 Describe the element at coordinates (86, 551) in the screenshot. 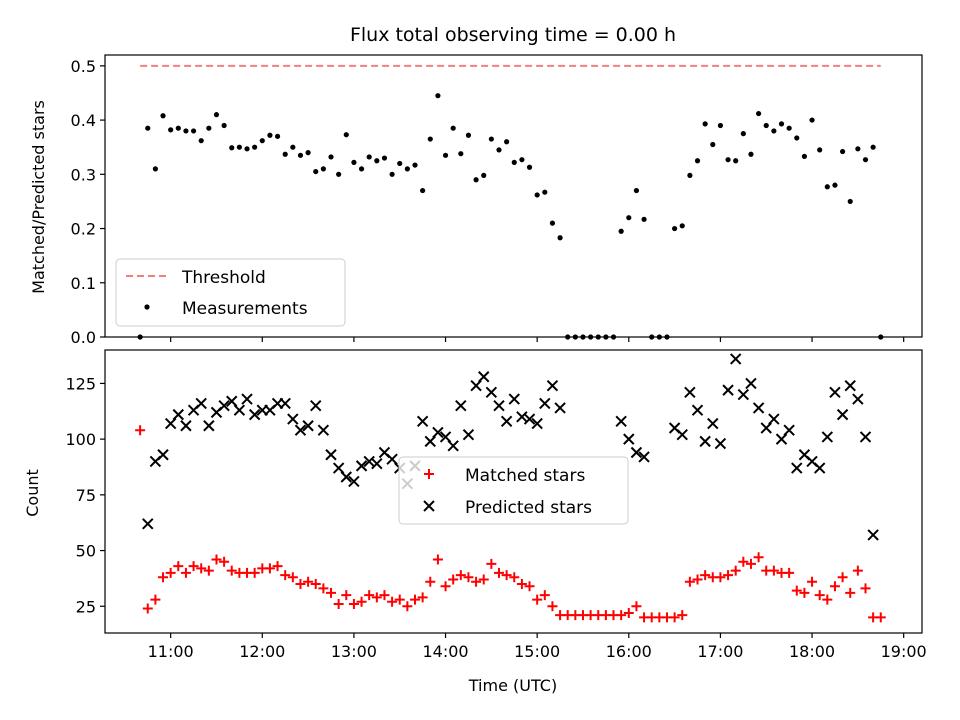

I see `bottom-y-tick-label: 50` at that location.